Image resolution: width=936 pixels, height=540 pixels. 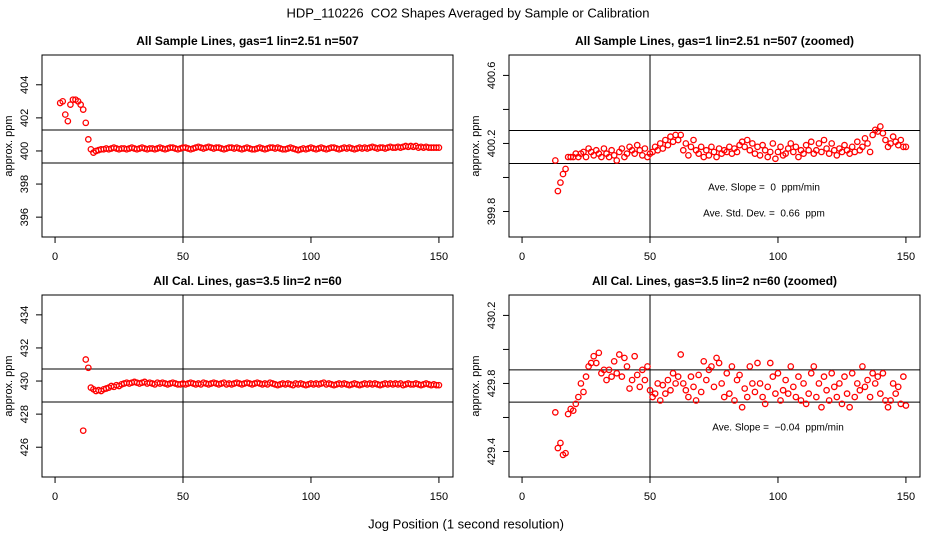 I want to click on points, so click(x=730, y=404).